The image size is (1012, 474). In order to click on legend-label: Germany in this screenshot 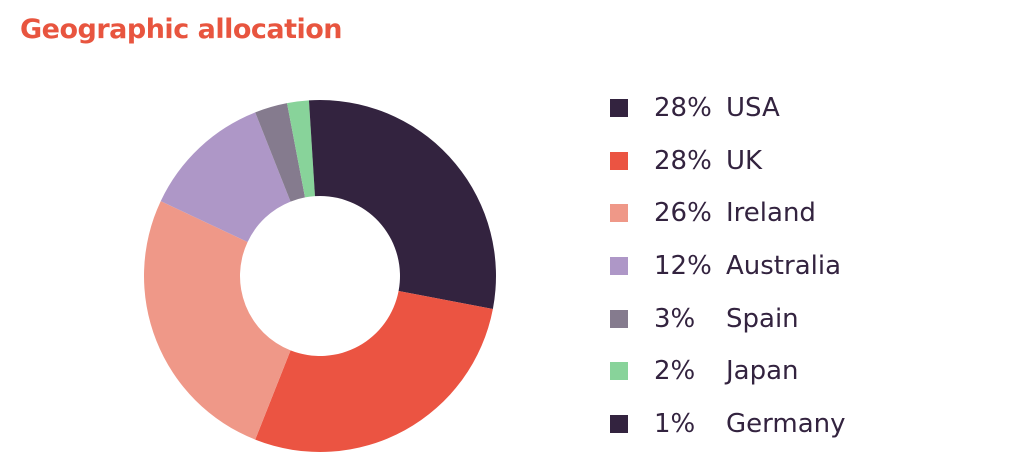, I will do `click(786, 423)`.